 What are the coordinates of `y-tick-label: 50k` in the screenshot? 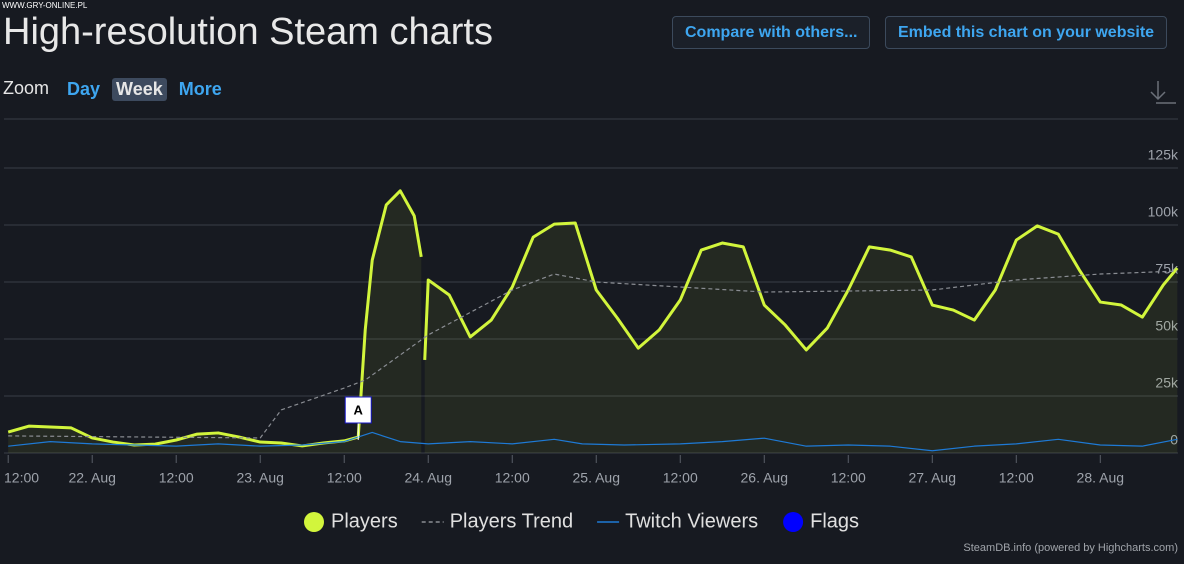 It's located at (1167, 326).